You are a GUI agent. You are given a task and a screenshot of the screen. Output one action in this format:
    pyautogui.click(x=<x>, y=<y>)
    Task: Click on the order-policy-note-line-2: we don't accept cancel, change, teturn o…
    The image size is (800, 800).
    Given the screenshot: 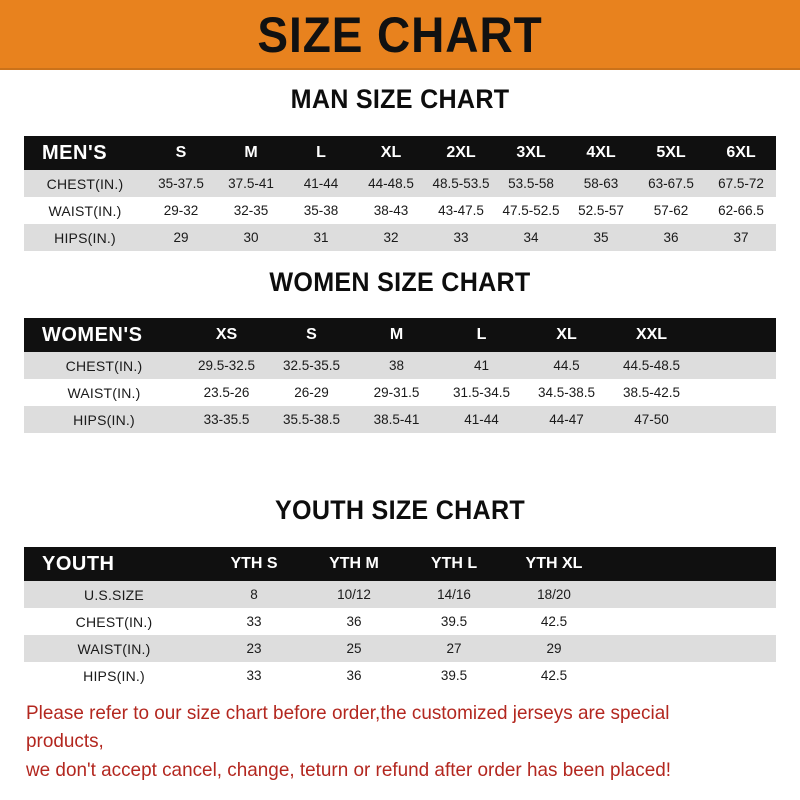 What is the action you would take?
    pyautogui.click(x=349, y=769)
    